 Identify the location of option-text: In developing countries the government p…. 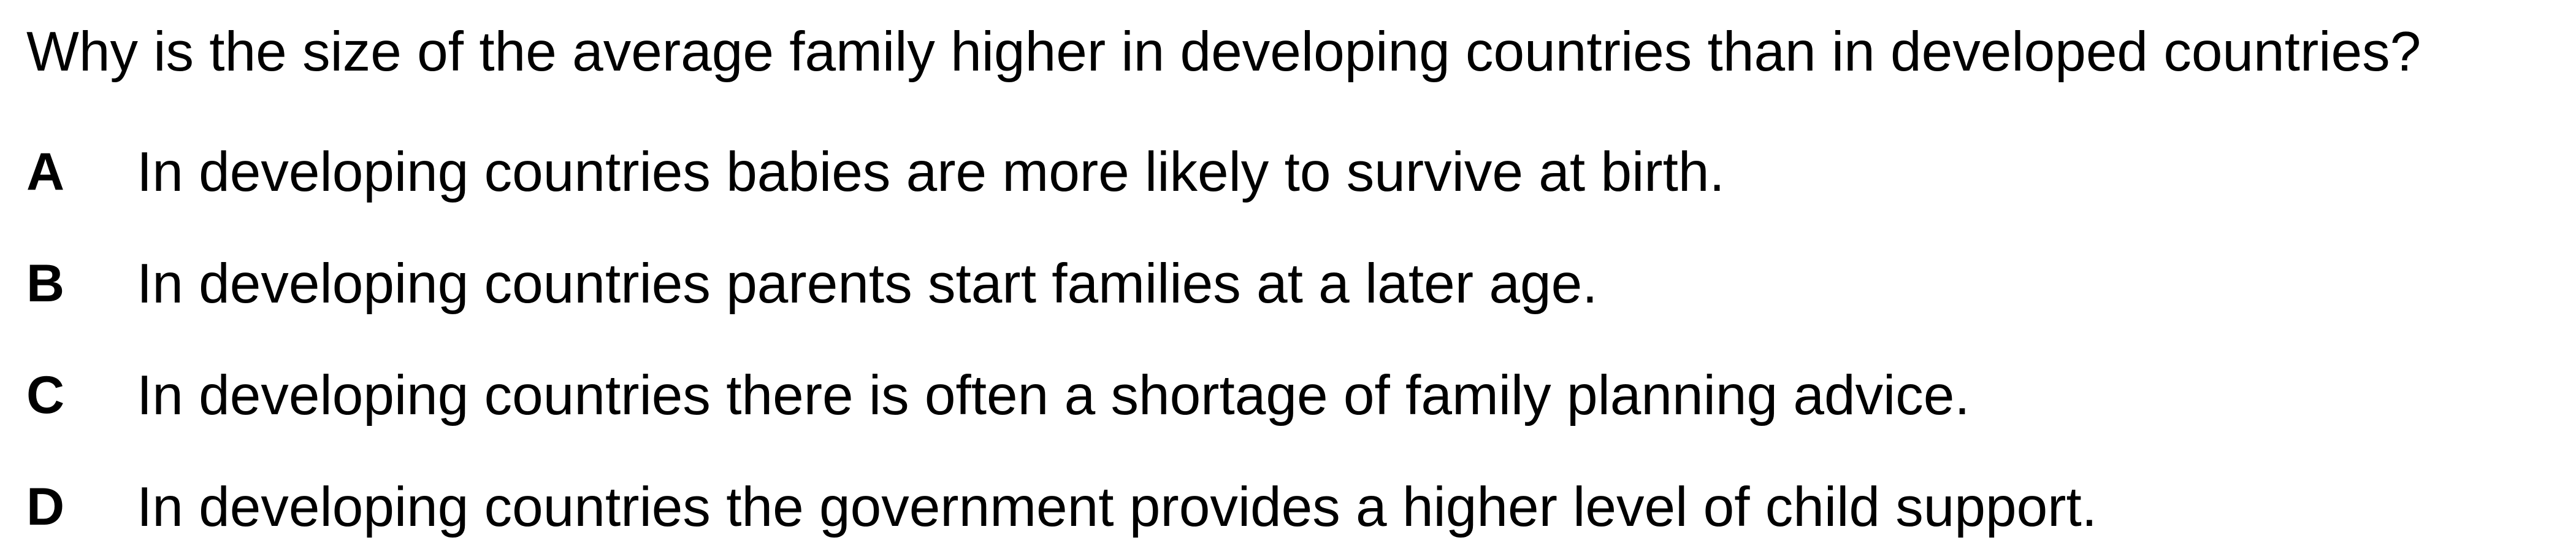
(1117, 507).